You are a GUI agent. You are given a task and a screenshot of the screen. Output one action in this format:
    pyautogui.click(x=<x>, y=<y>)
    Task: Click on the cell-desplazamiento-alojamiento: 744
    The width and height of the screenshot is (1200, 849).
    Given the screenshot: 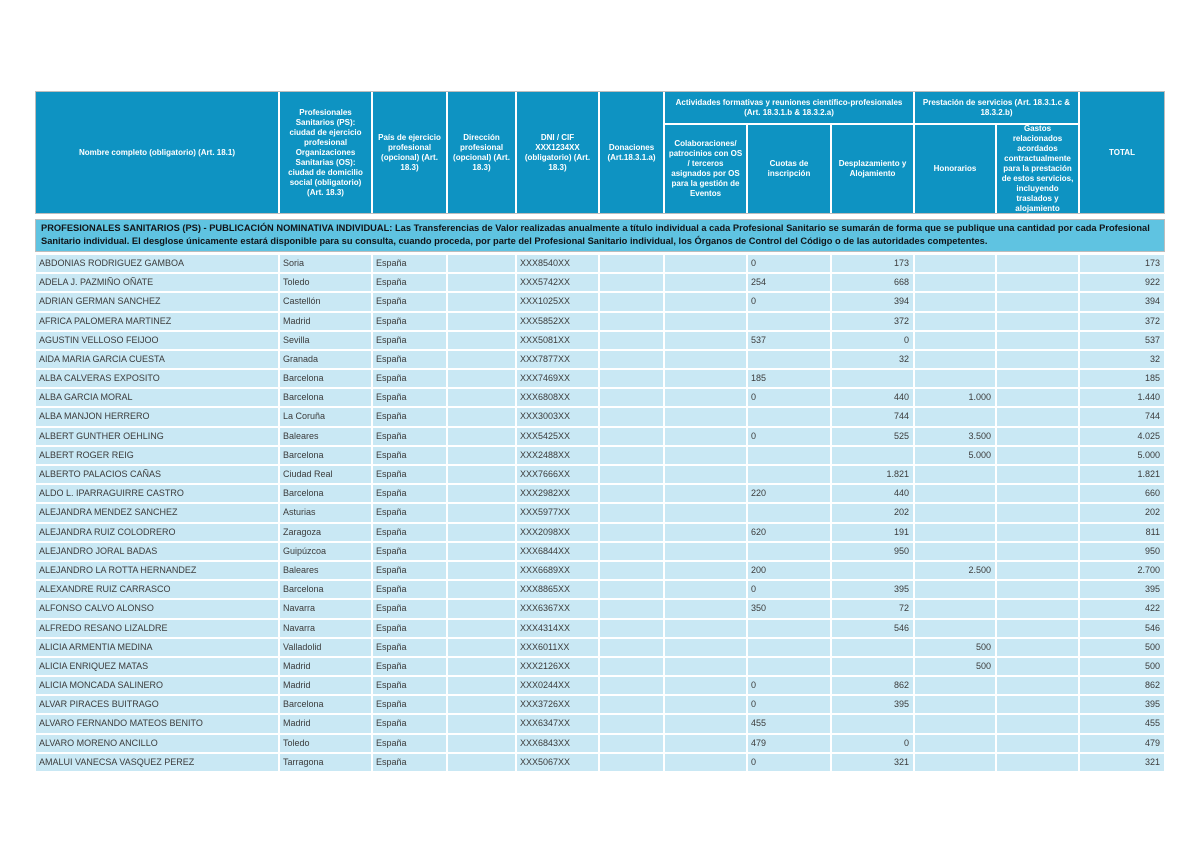 What is the action you would take?
    pyautogui.click(x=872, y=417)
    